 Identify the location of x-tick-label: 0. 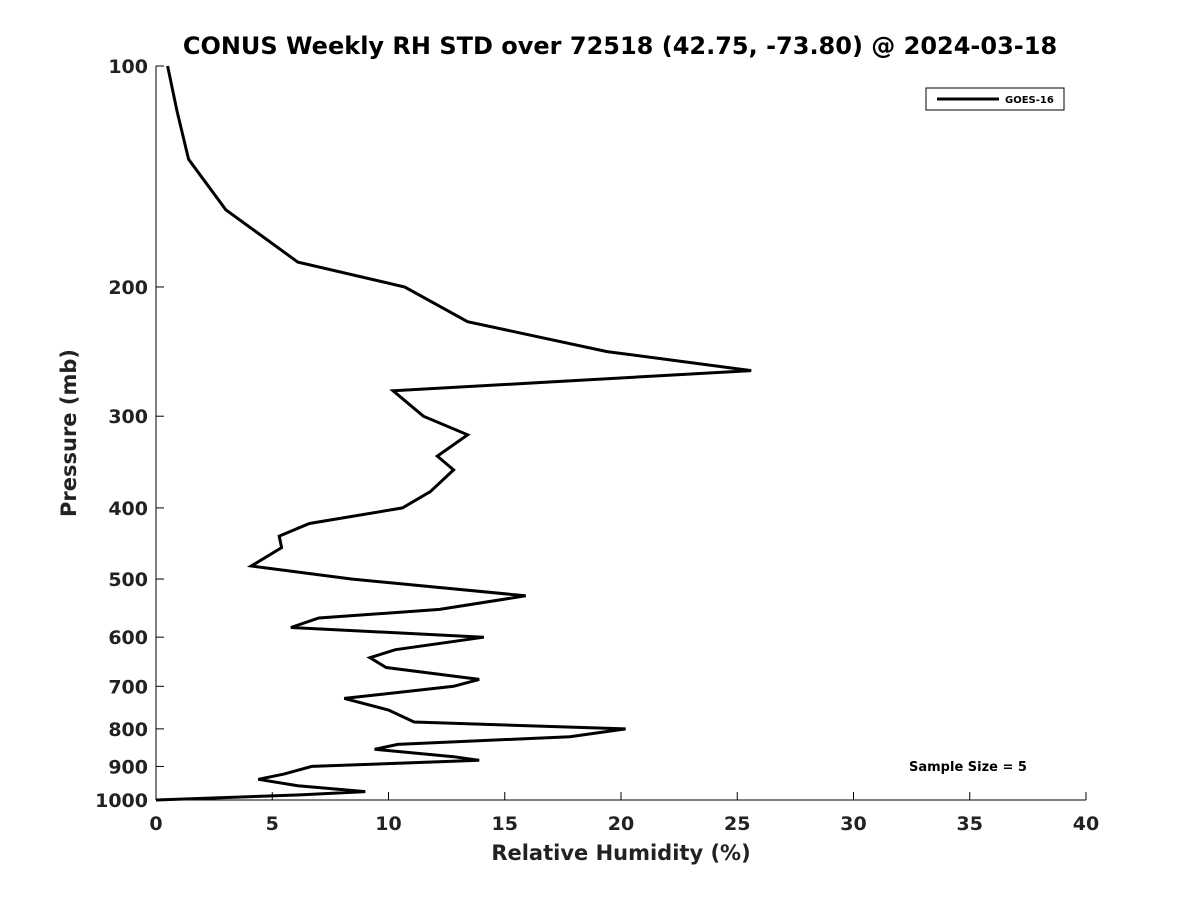
(155, 824).